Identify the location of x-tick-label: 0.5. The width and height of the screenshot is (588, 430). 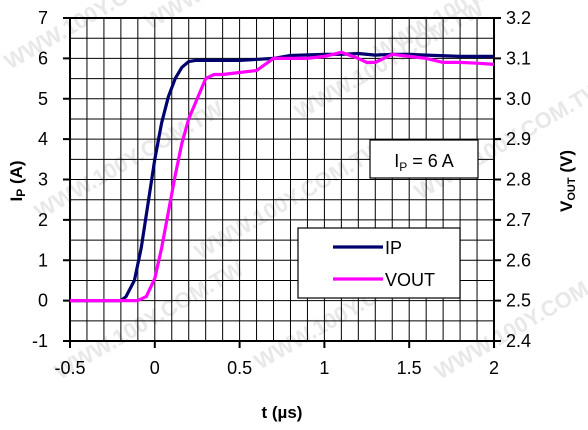
(239, 368).